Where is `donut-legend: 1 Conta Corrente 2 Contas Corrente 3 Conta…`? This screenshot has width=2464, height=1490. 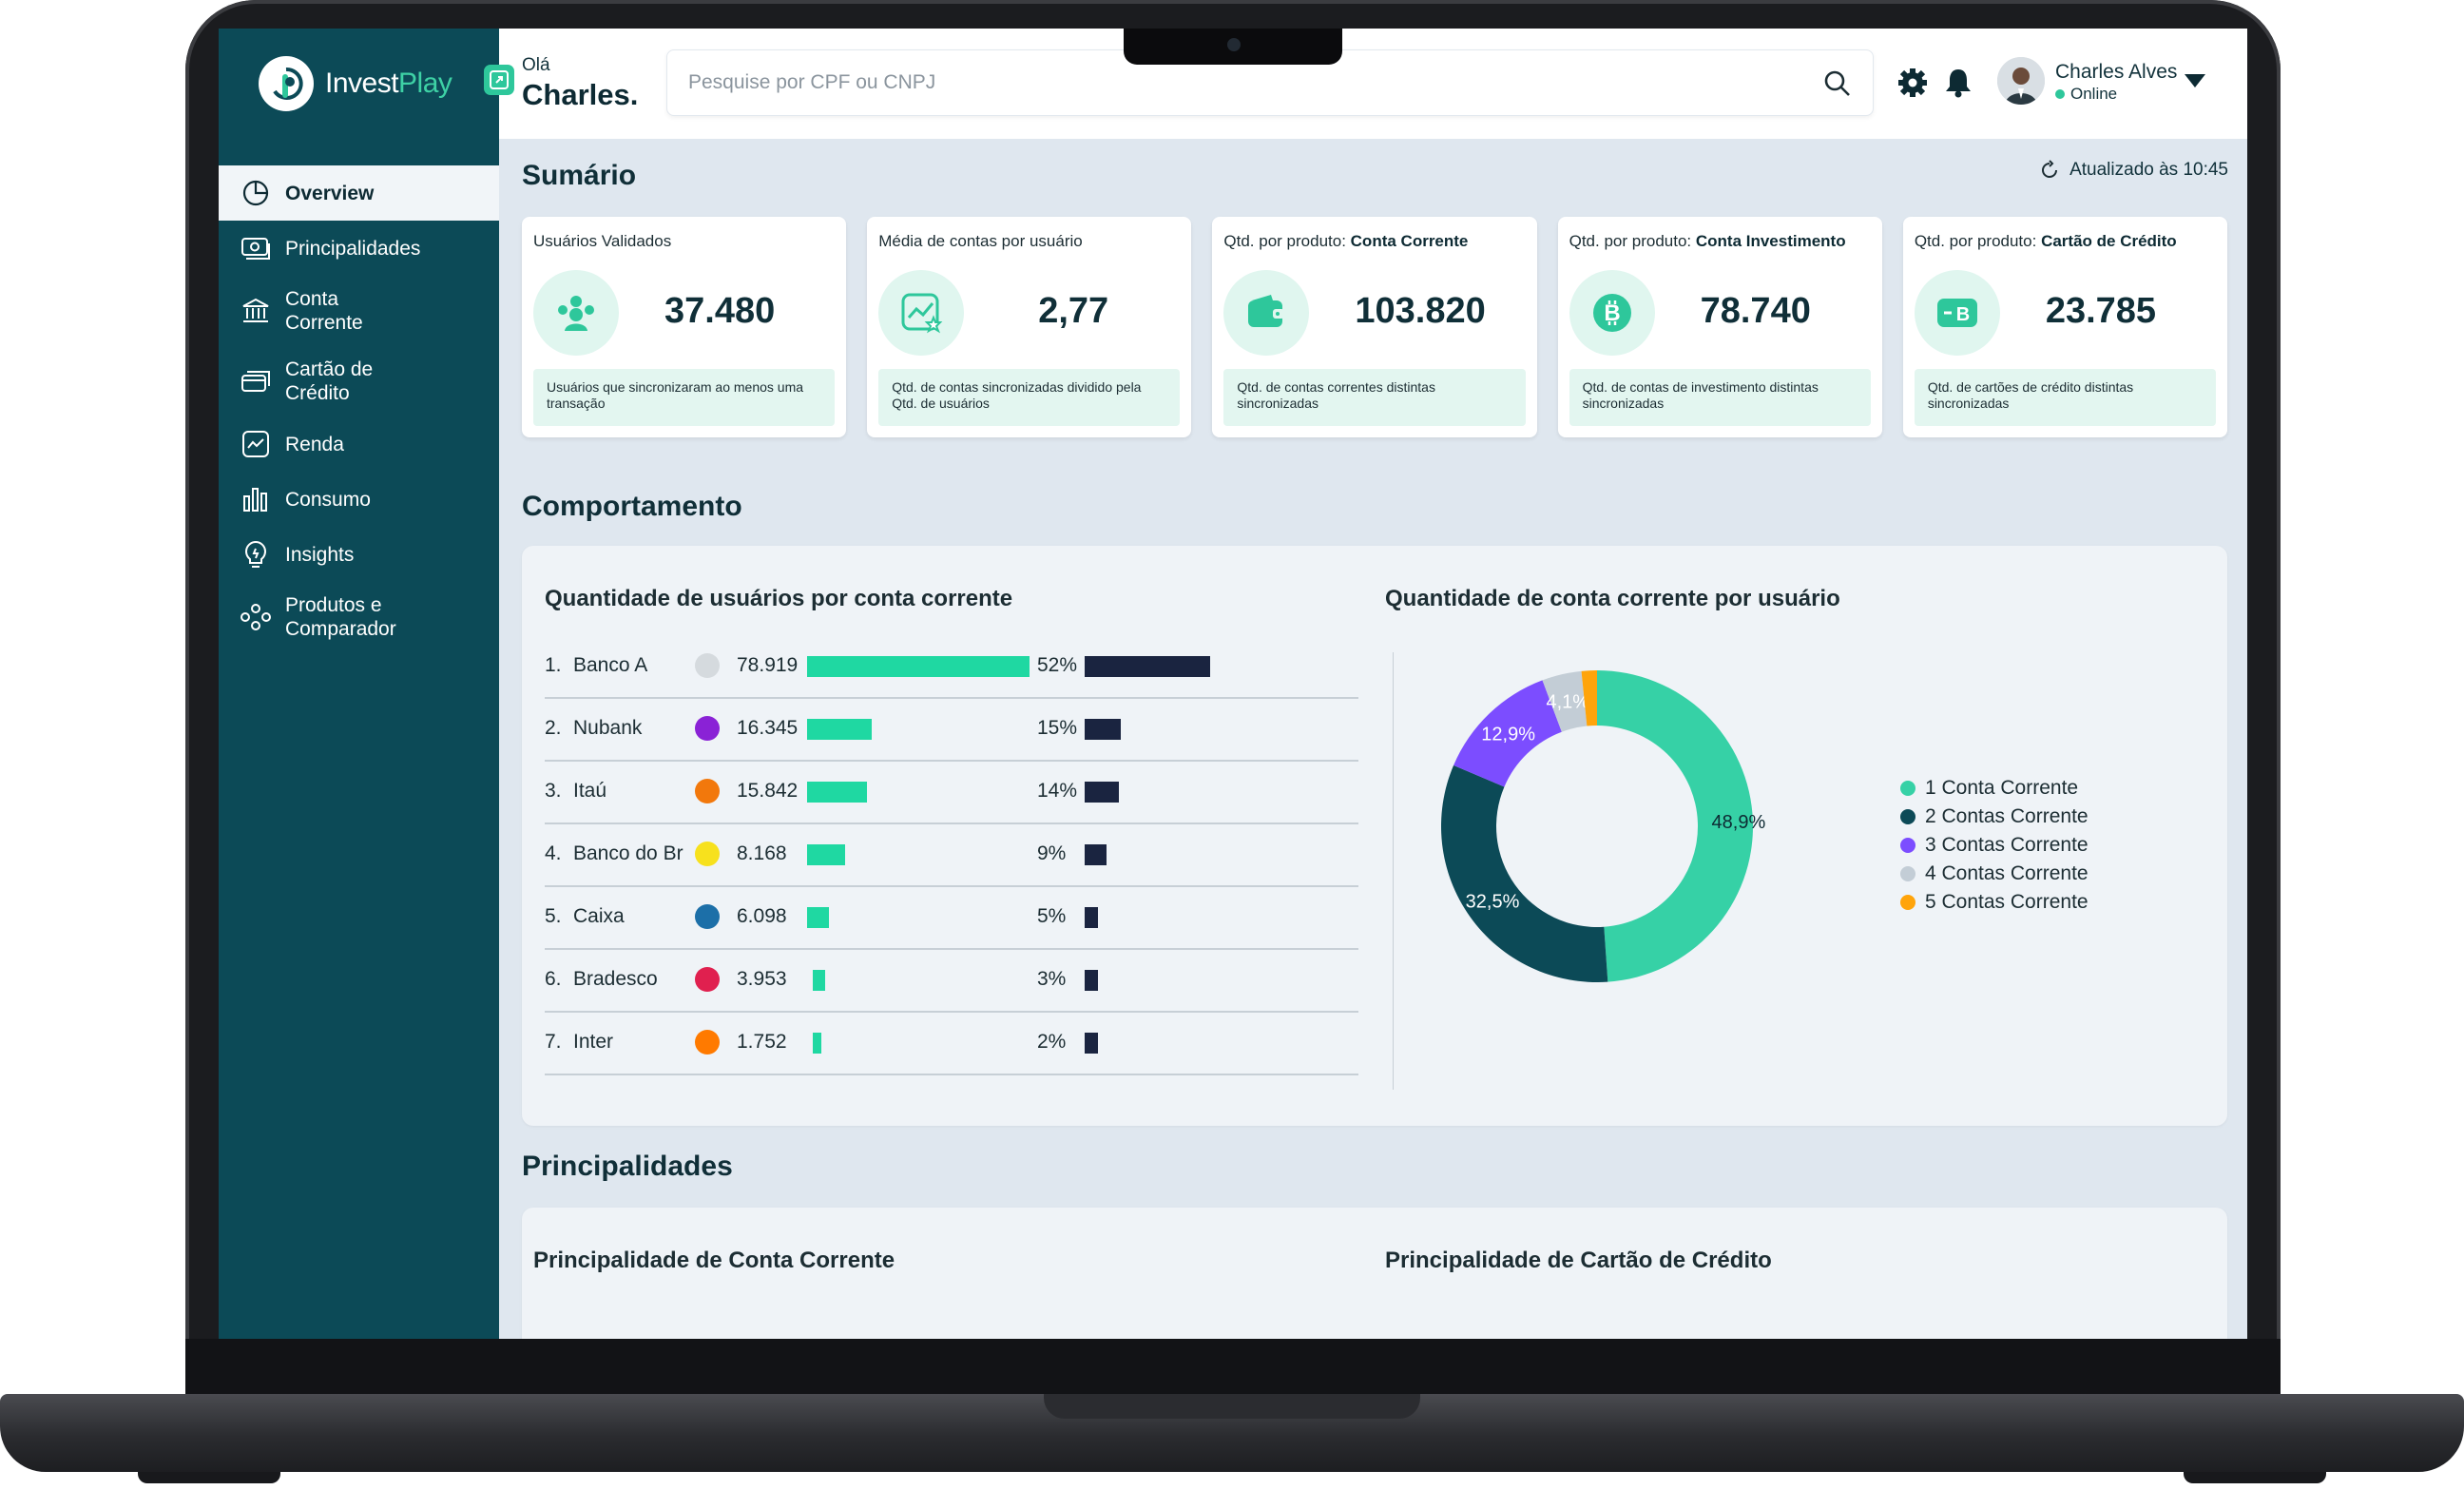
donut-legend: 1 Conta Corrente 2 Contas Corrente 3 Conta… is located at coordinates (1994, 846).